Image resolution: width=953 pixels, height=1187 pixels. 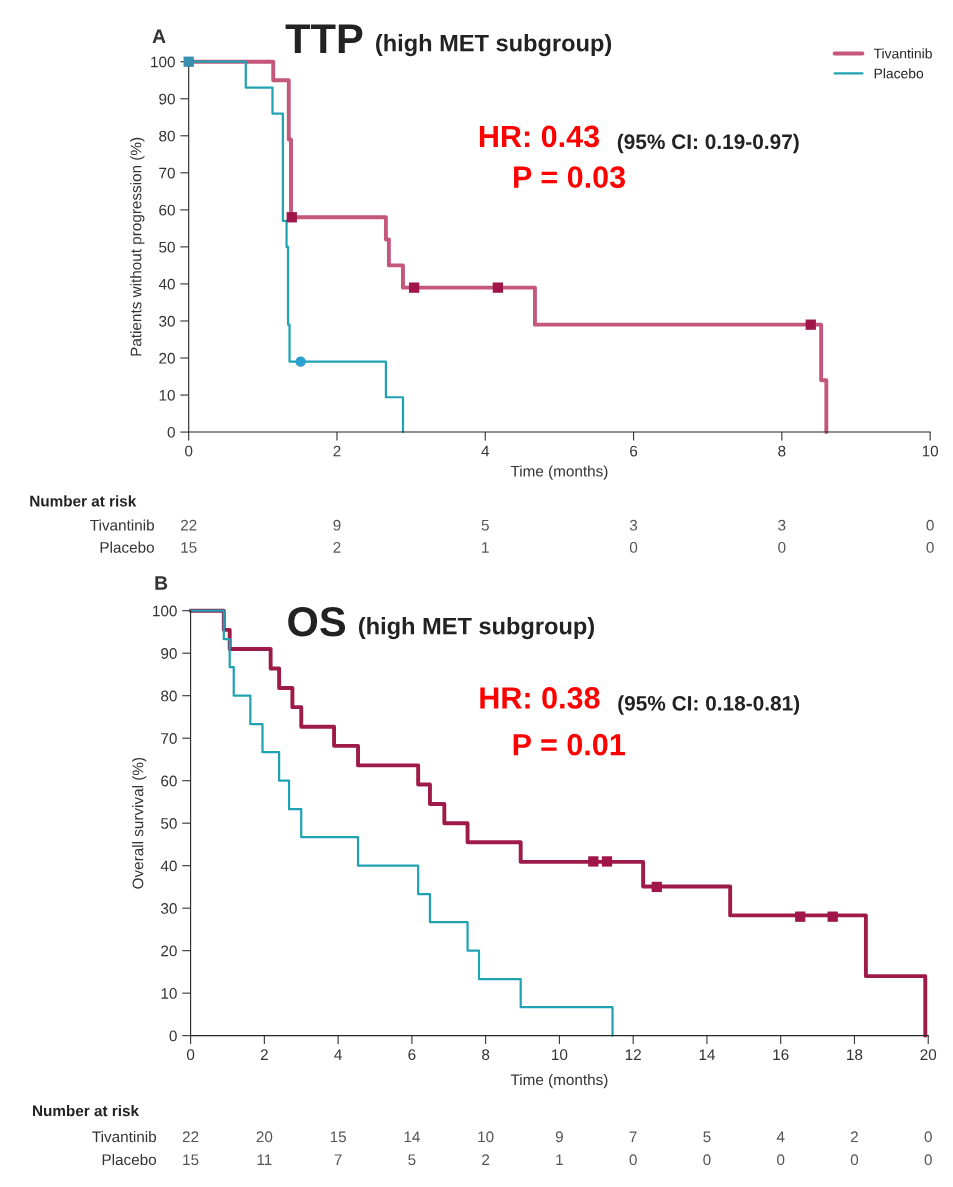 I want to click on annotation: HR: 0.38, so click(x=540, y=698).